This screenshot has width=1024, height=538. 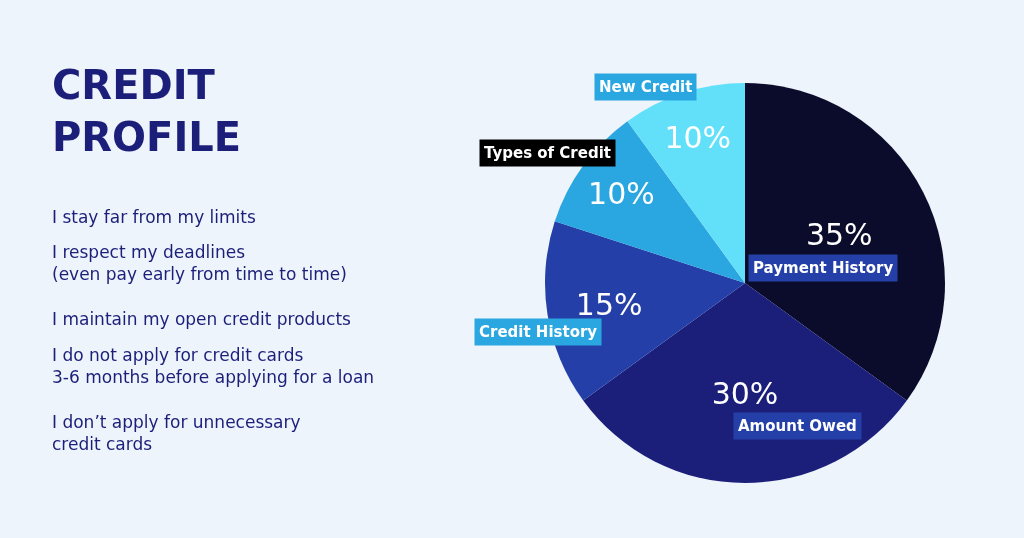 What do you see at coordinates (839, 235) in the screenshot?
I see `data-label: 35%` at bounding box center [839, 235].